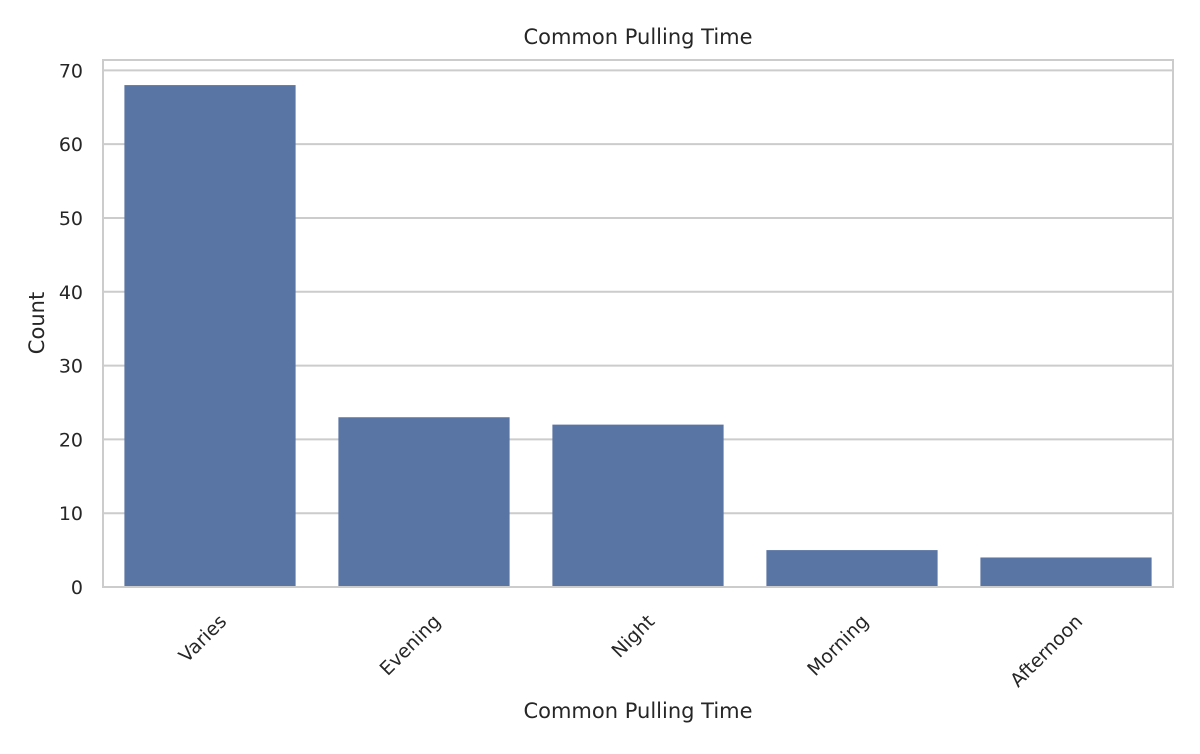 The width and height of the screenshot is (1200, 754). What do you see at coordinates (71, 329) in the screenshot?
I see `y-tick-labels: 0 10 20 30 40 50 60 70` at bounding box center [71, 329].